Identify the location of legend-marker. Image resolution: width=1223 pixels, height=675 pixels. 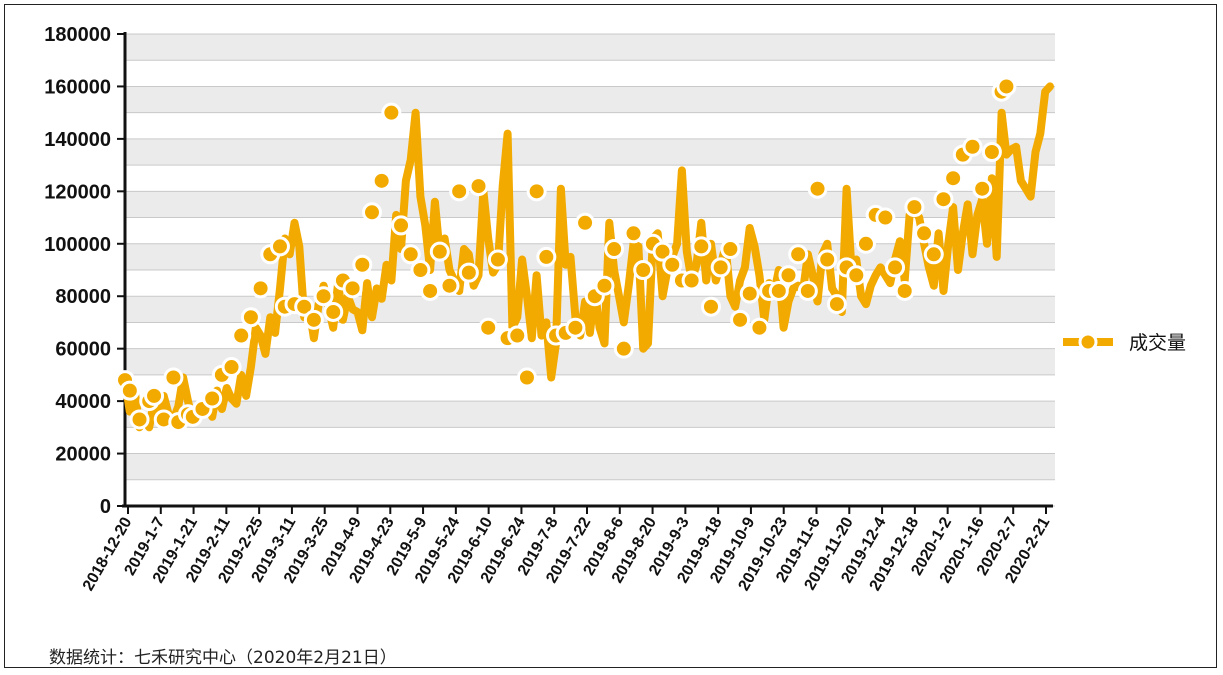
(1088, 342).